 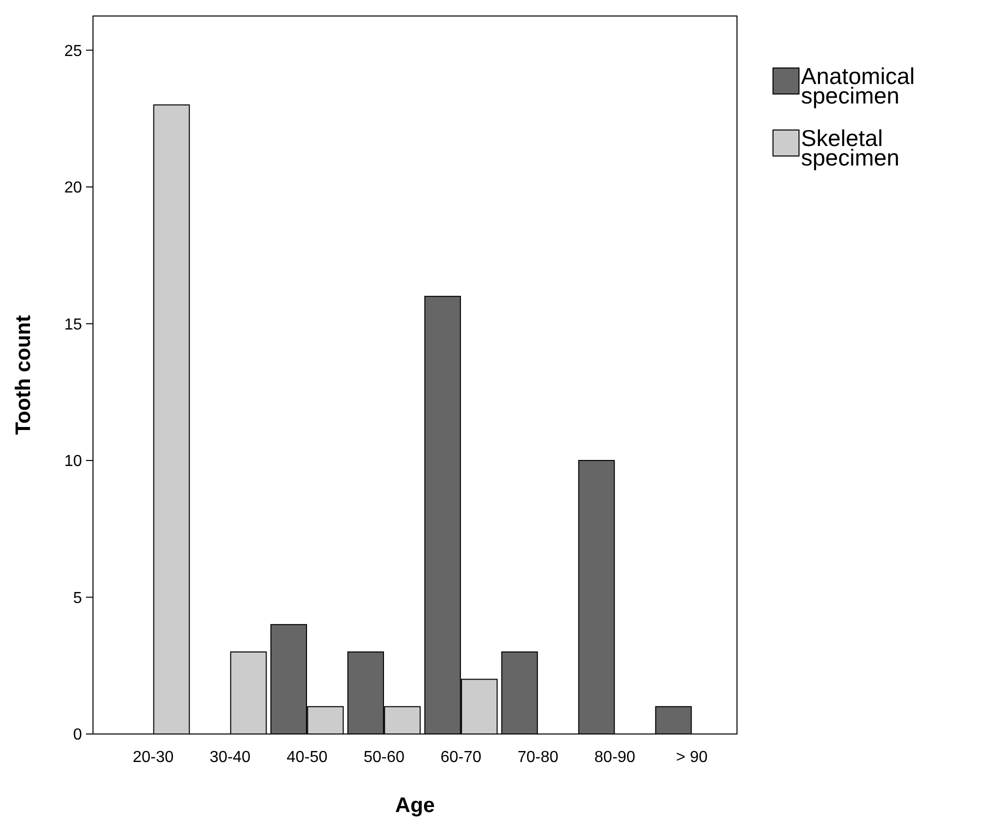 I want to click on legend-label: Skeletal specimen, so click(x=850, y=148).